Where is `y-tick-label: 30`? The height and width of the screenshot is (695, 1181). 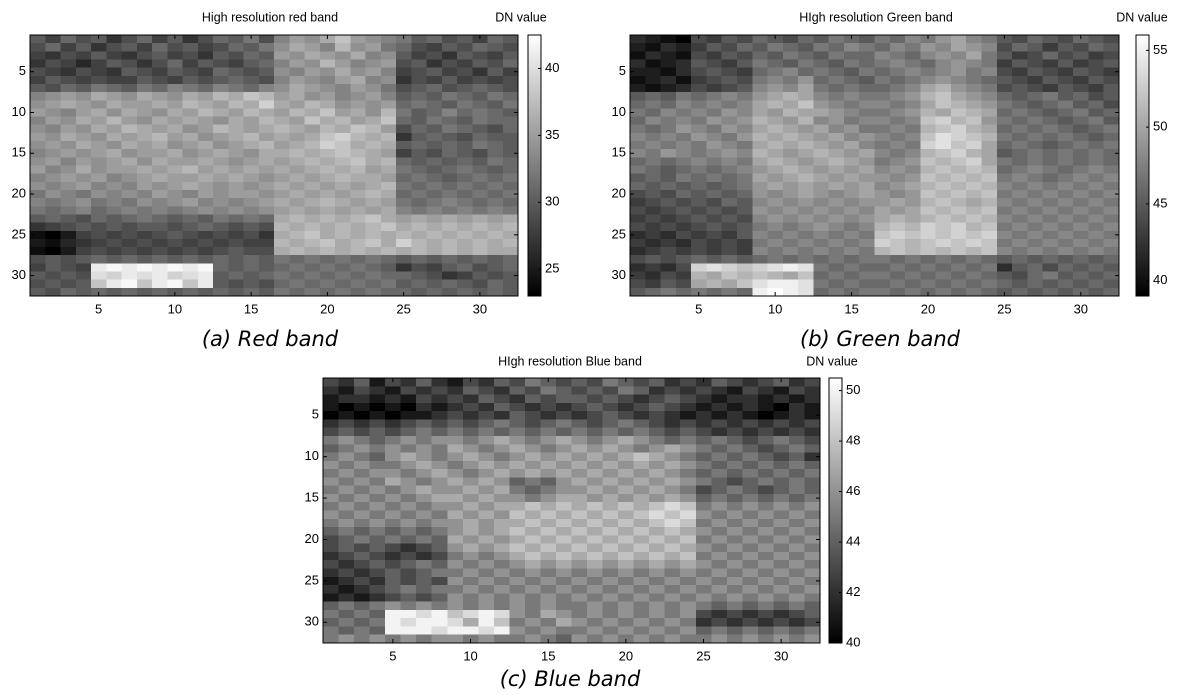
y-tick-label: 30 is located at coordinates (19, 274).